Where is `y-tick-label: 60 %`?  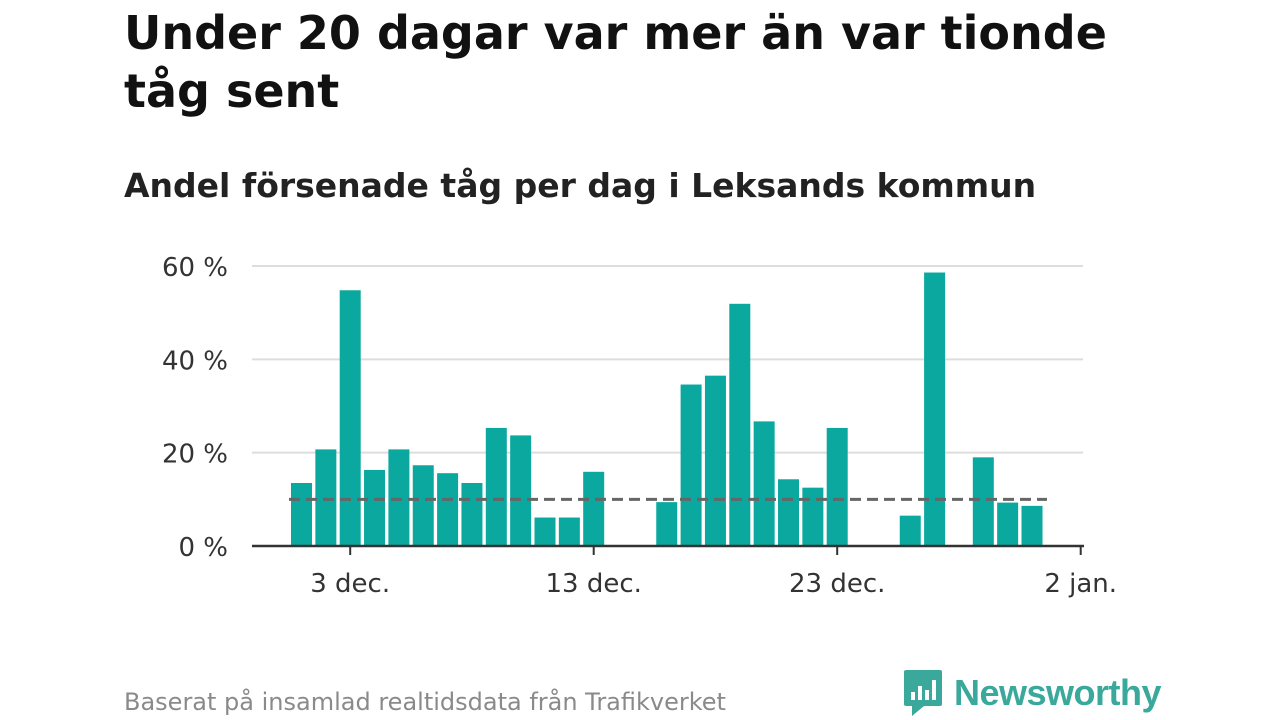 y-tick-label: 60 % is located at coordinates (195, 268).